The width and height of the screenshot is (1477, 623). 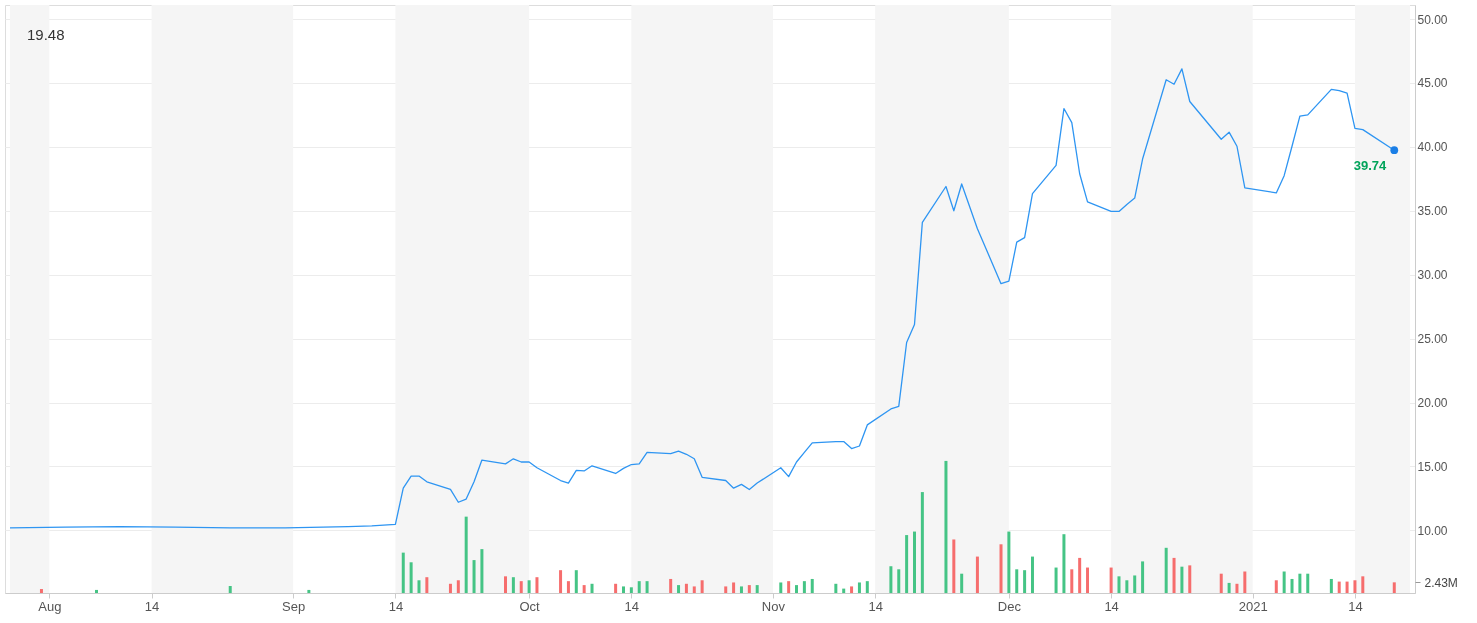 I want to click on x-tick-label: Sep, so click(x=294, y=606).